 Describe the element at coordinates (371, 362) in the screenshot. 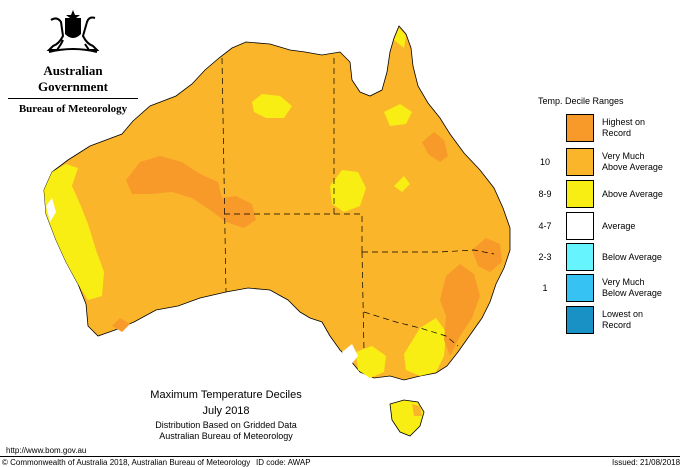

I see `sa-south-above-average` at that location.